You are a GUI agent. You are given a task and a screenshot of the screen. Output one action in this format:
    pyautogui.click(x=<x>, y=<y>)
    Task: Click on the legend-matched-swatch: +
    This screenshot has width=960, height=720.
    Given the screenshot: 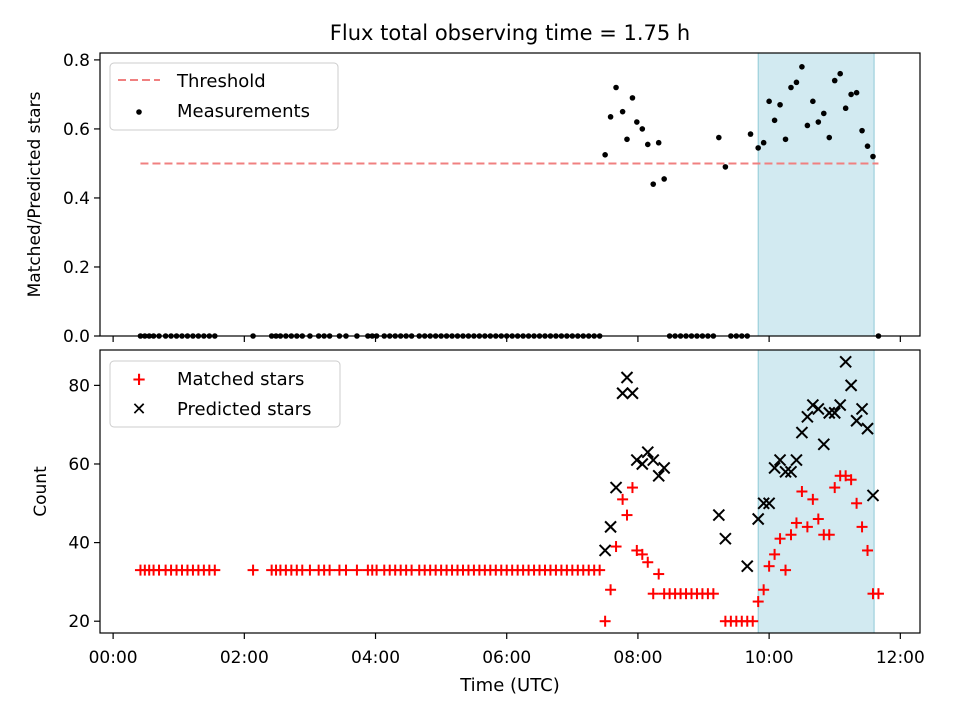 What is the action you would take?
    pyautogui.click(x=138, y=379)
    